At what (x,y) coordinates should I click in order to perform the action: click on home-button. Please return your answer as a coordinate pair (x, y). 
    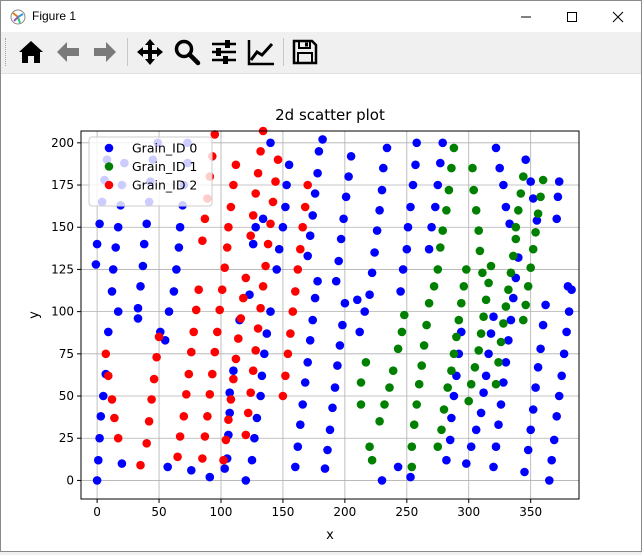
    Looking at the image, I should click on (31, 52).